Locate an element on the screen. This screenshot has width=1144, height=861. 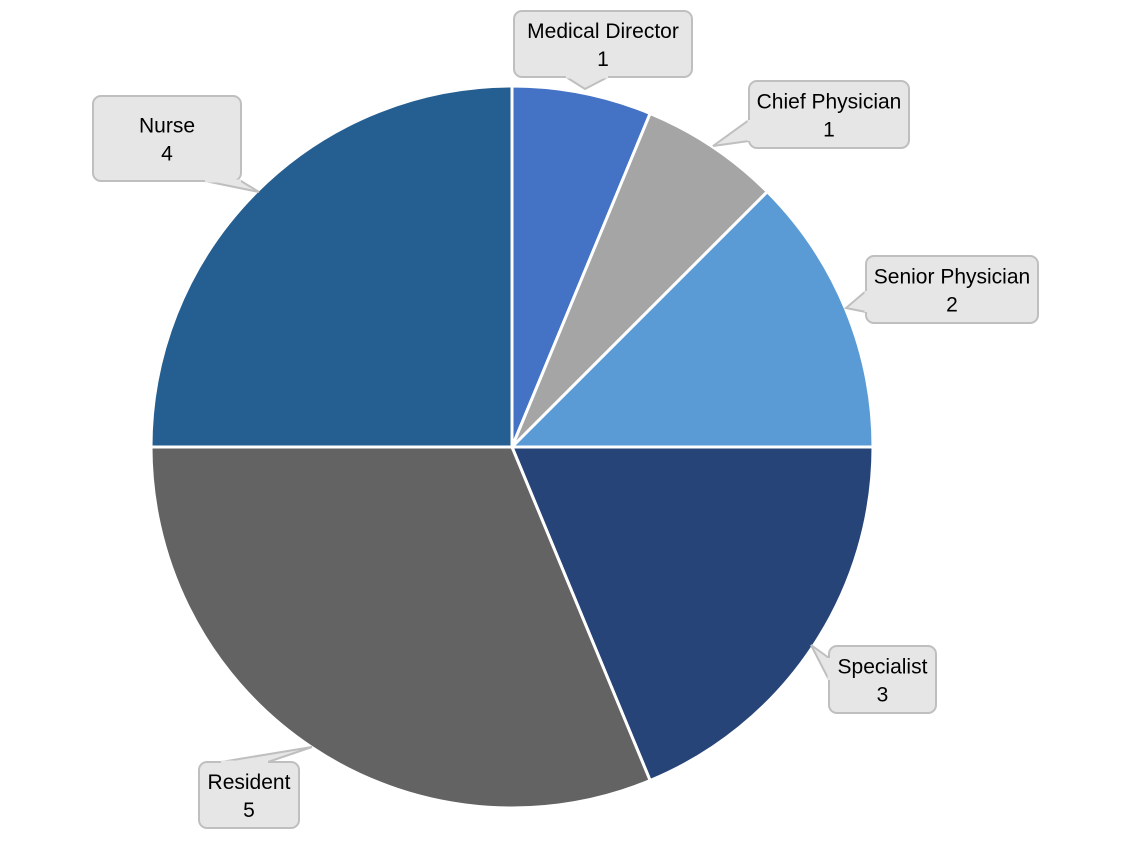
pie-slice-chief-physician is located at coordinates (639, 280).